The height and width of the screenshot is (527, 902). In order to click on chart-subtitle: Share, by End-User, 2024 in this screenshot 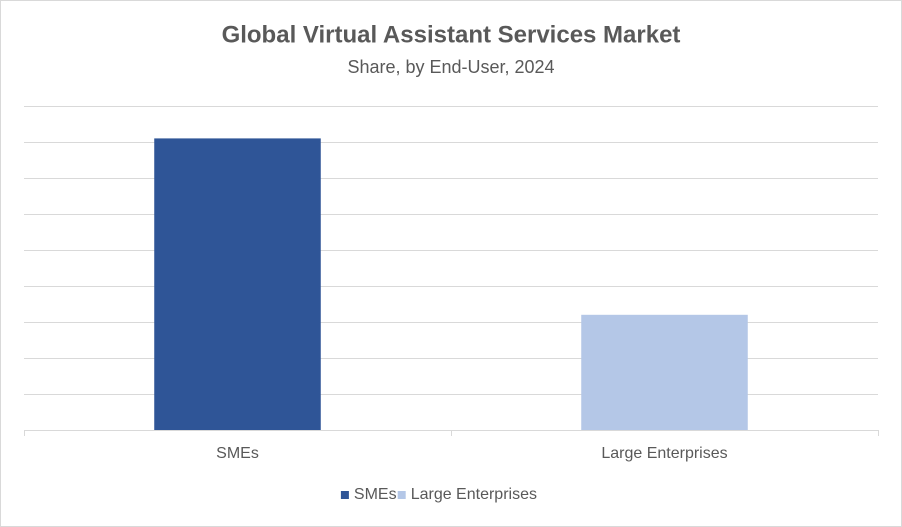, I will do `click(450, 67)`.